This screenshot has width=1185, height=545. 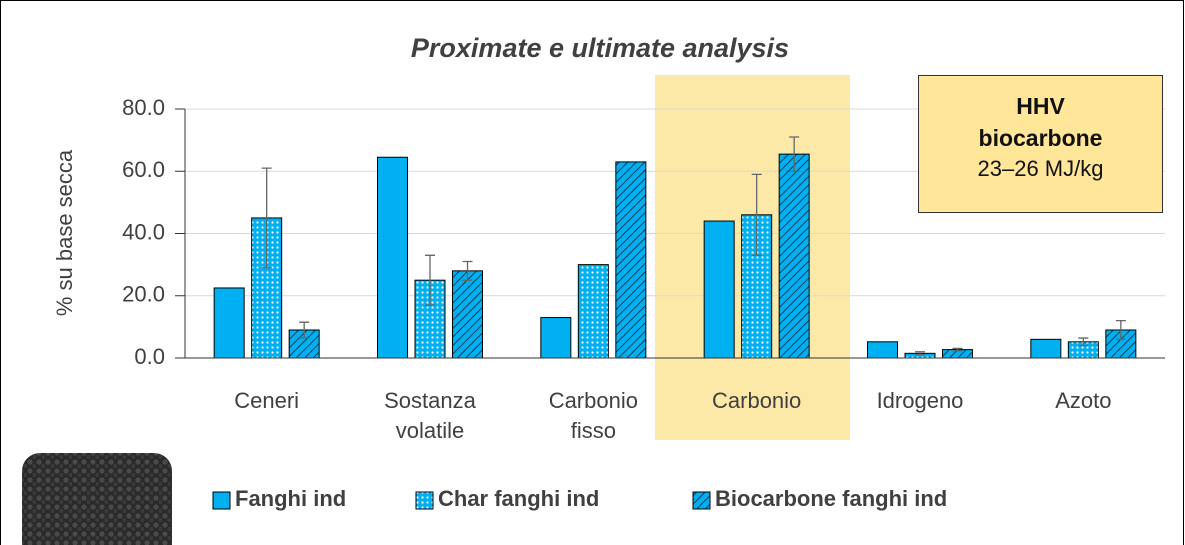 What do you see at coordinates (149, 356) in the screenshot?
I see `y-tick-label: 0.0` at bounding box center [149, 356].